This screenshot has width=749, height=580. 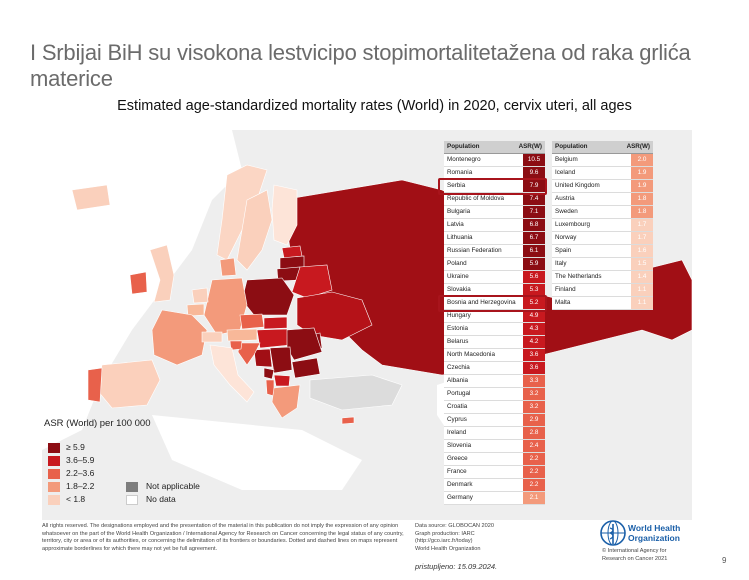 I want to click on map-country-uk, so click(x=162, y=273).